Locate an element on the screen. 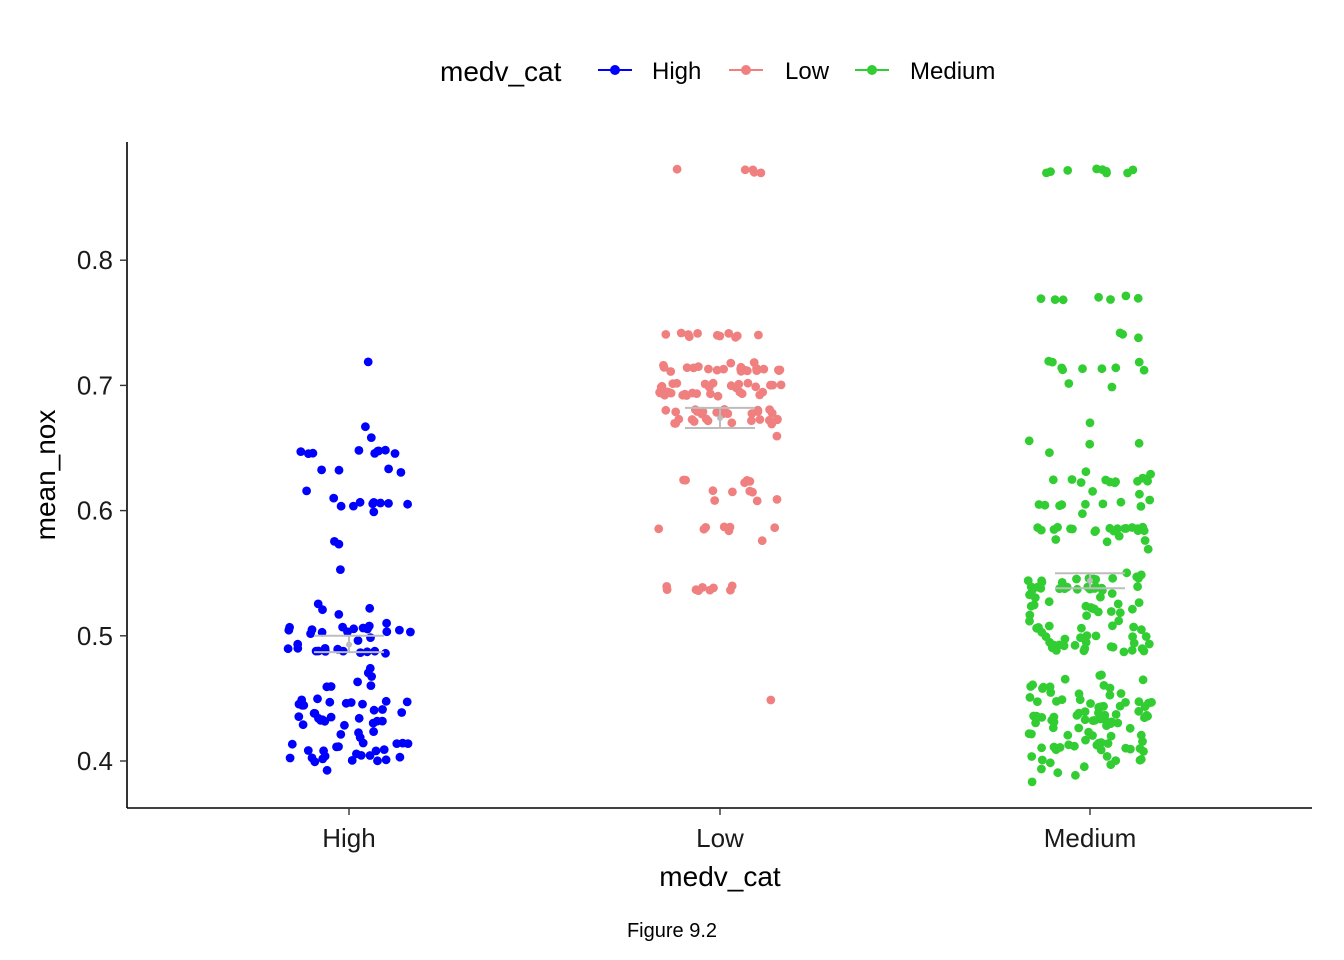  figure-caption: Figure 9.2 is located at coordinates (672, 931).